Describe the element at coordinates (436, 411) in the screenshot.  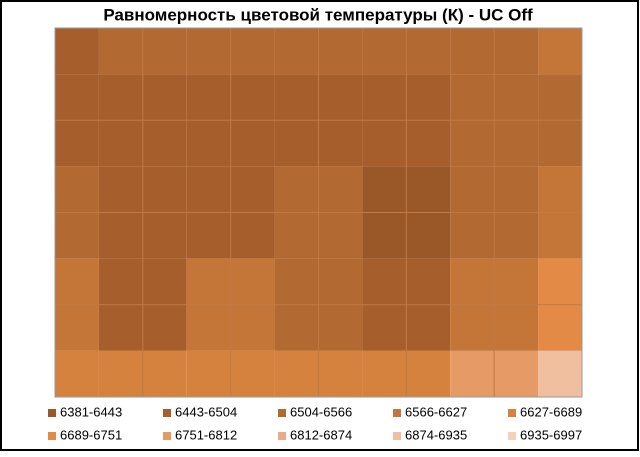
I see `legend-label: 6566-6627` at that location.